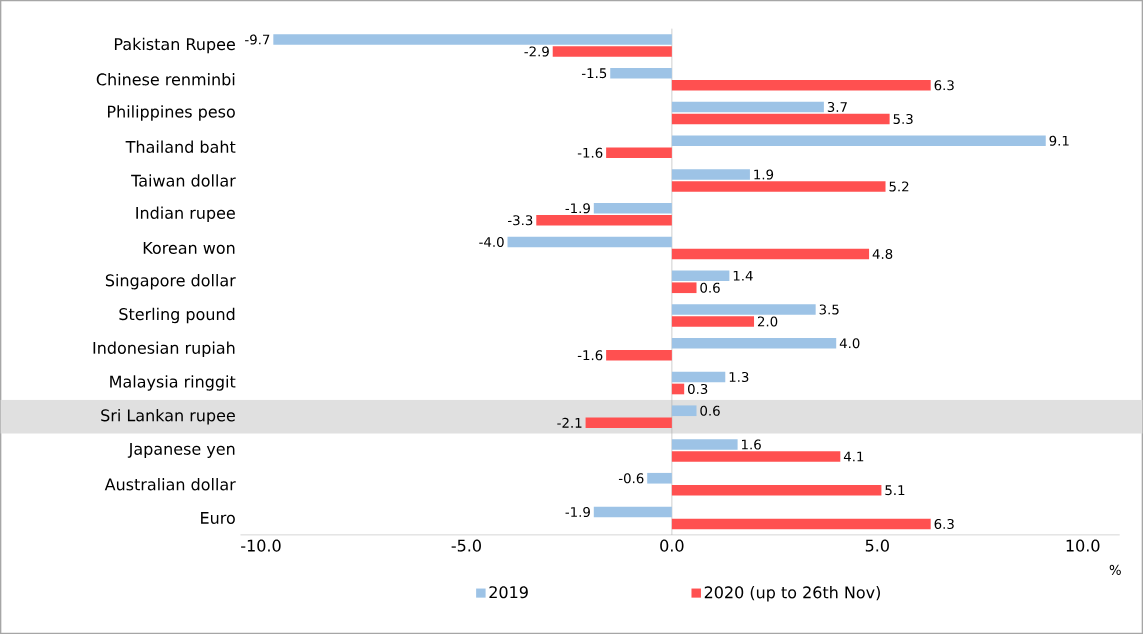  What do you see at coordinates (1083, 545) in the screenshot?
I see `x-tick-label: 10.0` at bounding box center [1083, 545].